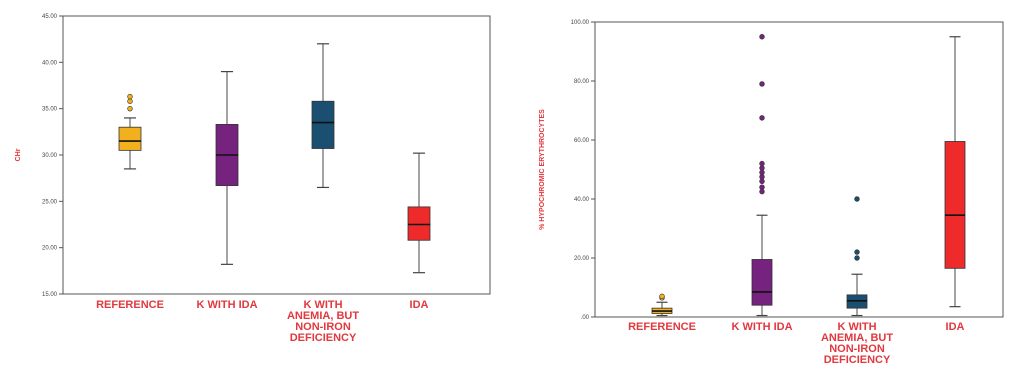 The width and height of the screenshot is (1017, 371). Describe the element at coordinates (582, 82) in the screenshot. I see `y-tick-label: 80.00` at that location.